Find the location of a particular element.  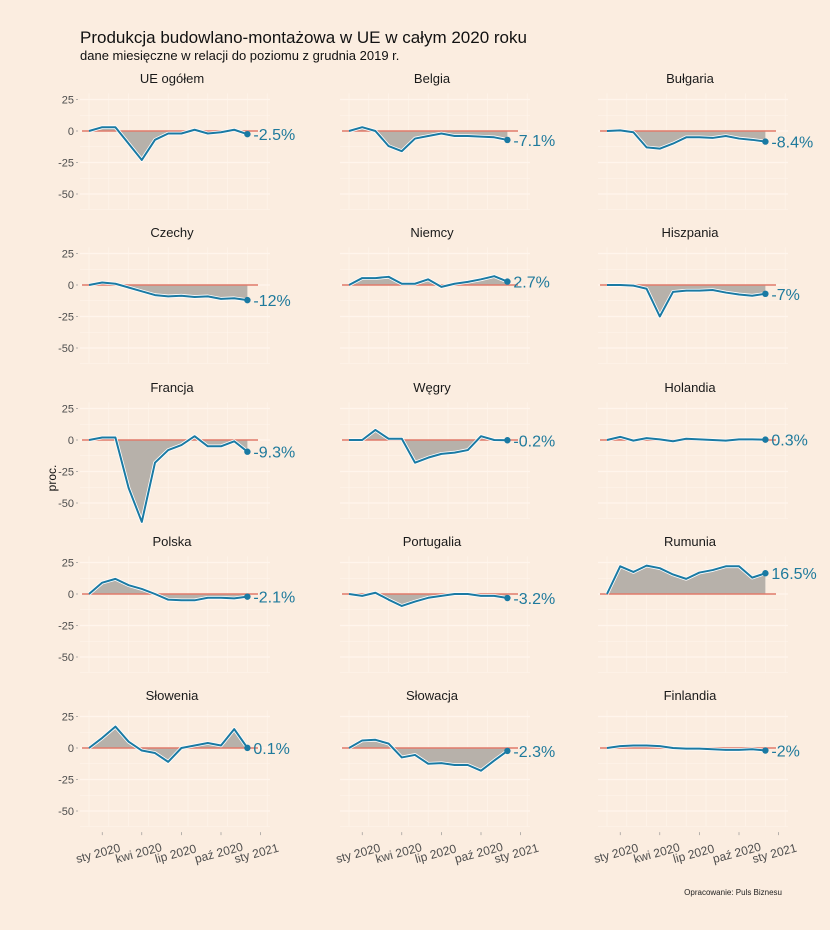

panel-węgry: Węgry -0.2% is located at coordinates (447, 450).